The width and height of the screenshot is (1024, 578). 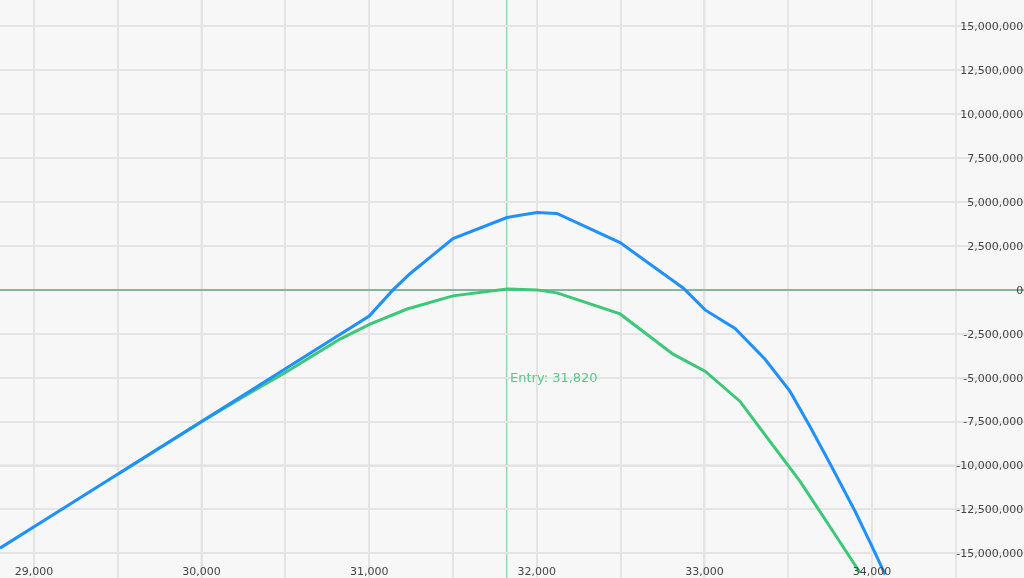 What do you see at coordinates (995, 246) in the screenshot?
I see `y-tick-label: 2,500,000` at bounding box center [995, 246].